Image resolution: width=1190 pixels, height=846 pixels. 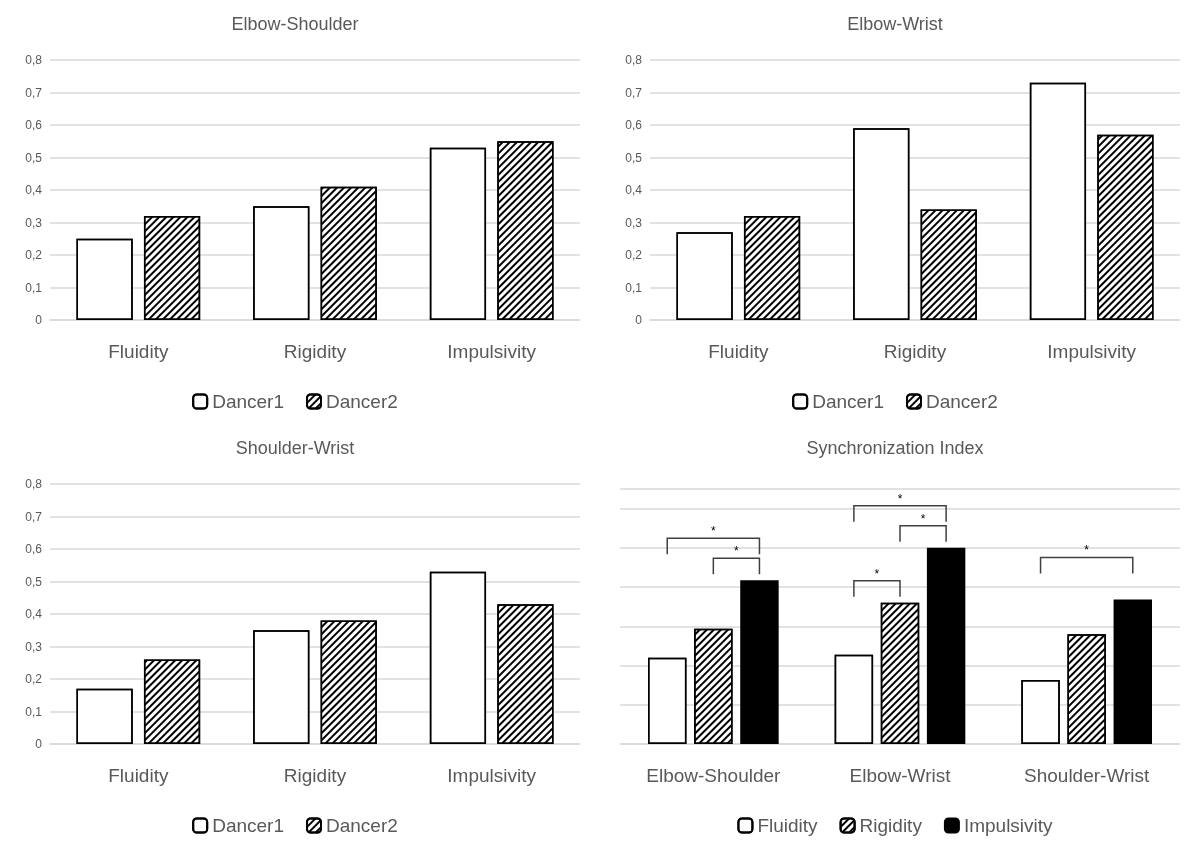 I want to click on legend-label: Fluidity, so click(x=788, y=825).